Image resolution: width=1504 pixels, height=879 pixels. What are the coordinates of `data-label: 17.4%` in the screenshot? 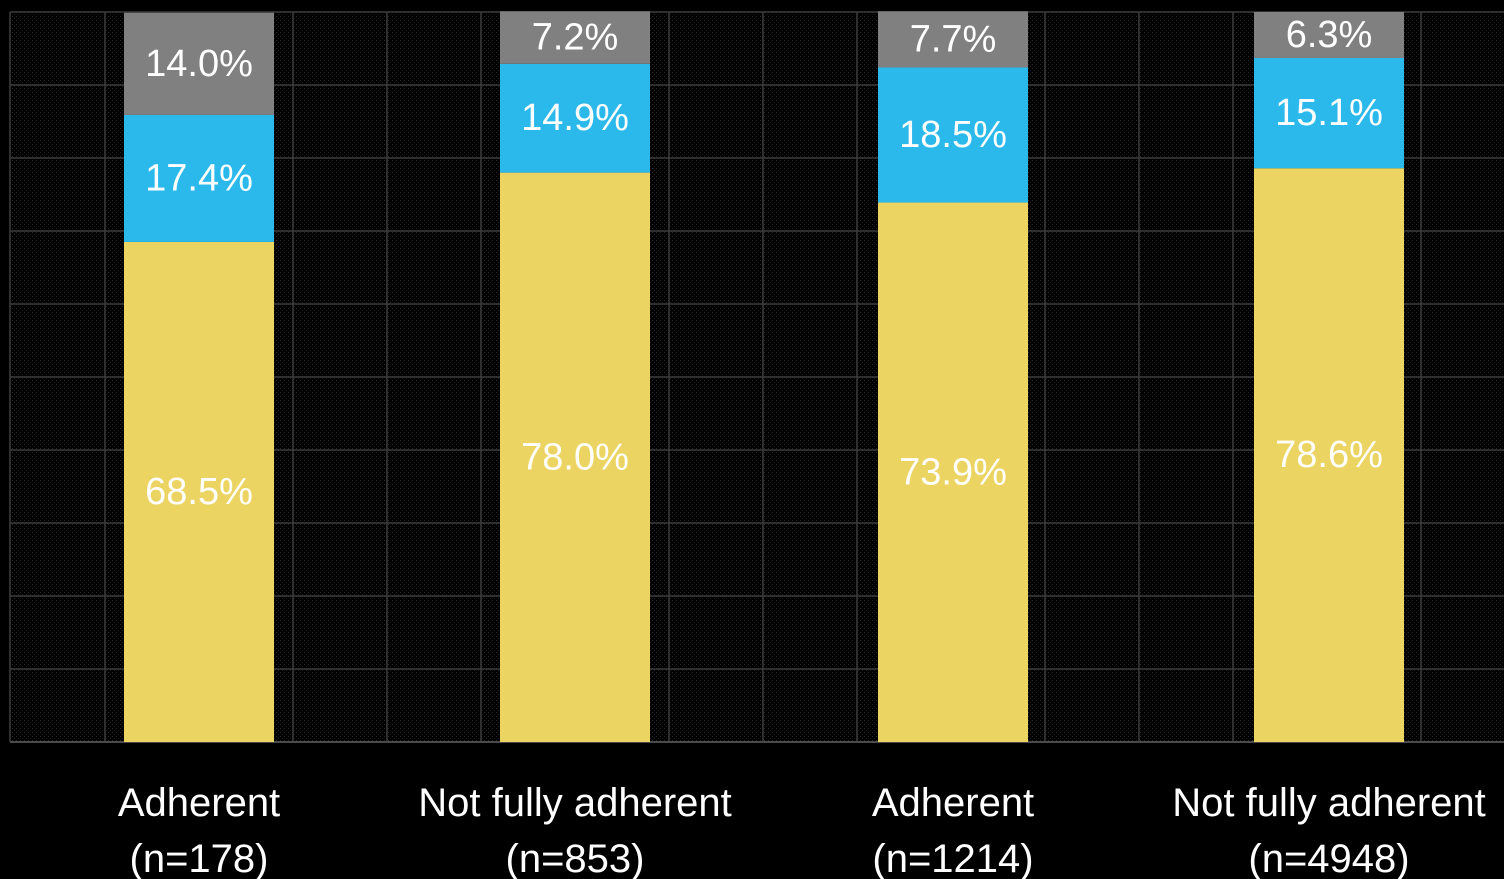 It's located at (199, 178).